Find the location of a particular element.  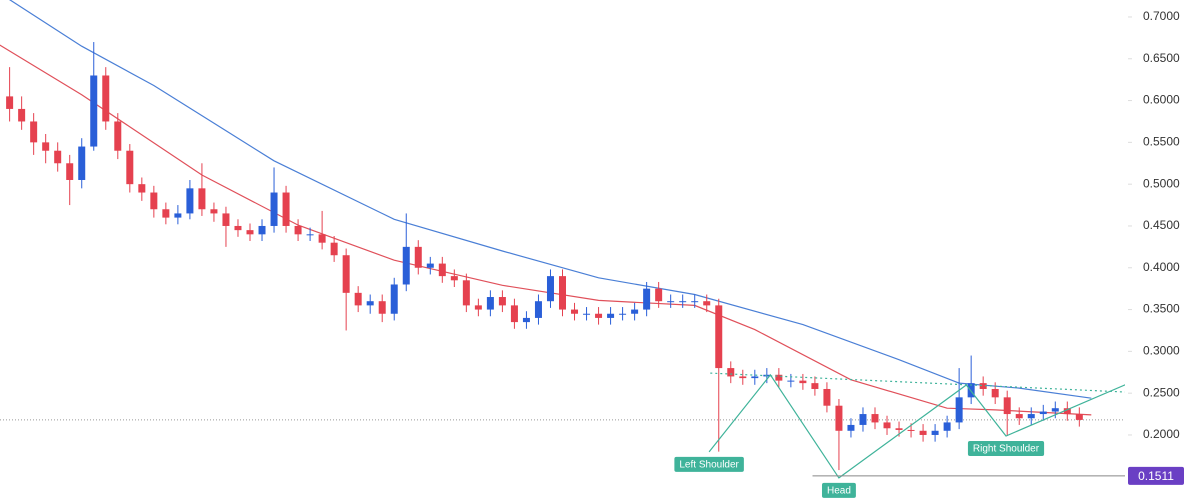

pattern-label: Head is located at coordinates (838, 490).